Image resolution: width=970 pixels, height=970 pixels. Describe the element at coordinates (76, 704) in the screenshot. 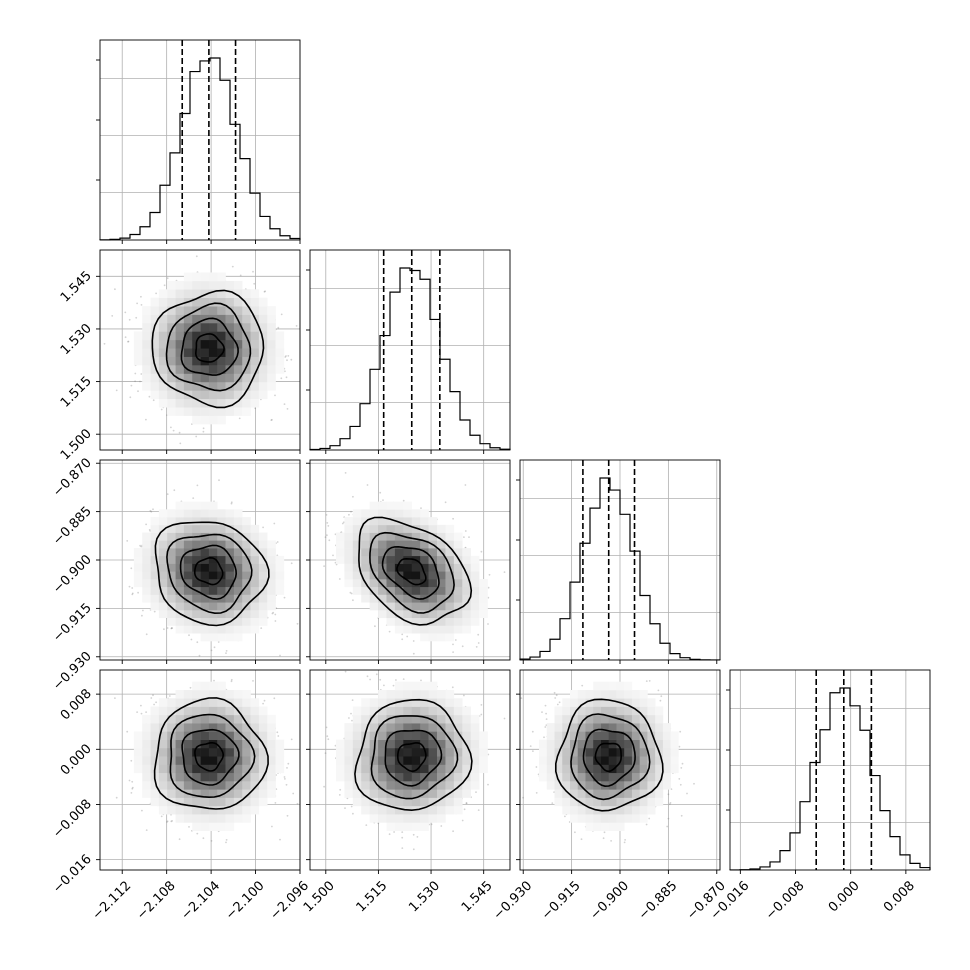

I see `y-tick-label-3-3: 0.008` at that location.